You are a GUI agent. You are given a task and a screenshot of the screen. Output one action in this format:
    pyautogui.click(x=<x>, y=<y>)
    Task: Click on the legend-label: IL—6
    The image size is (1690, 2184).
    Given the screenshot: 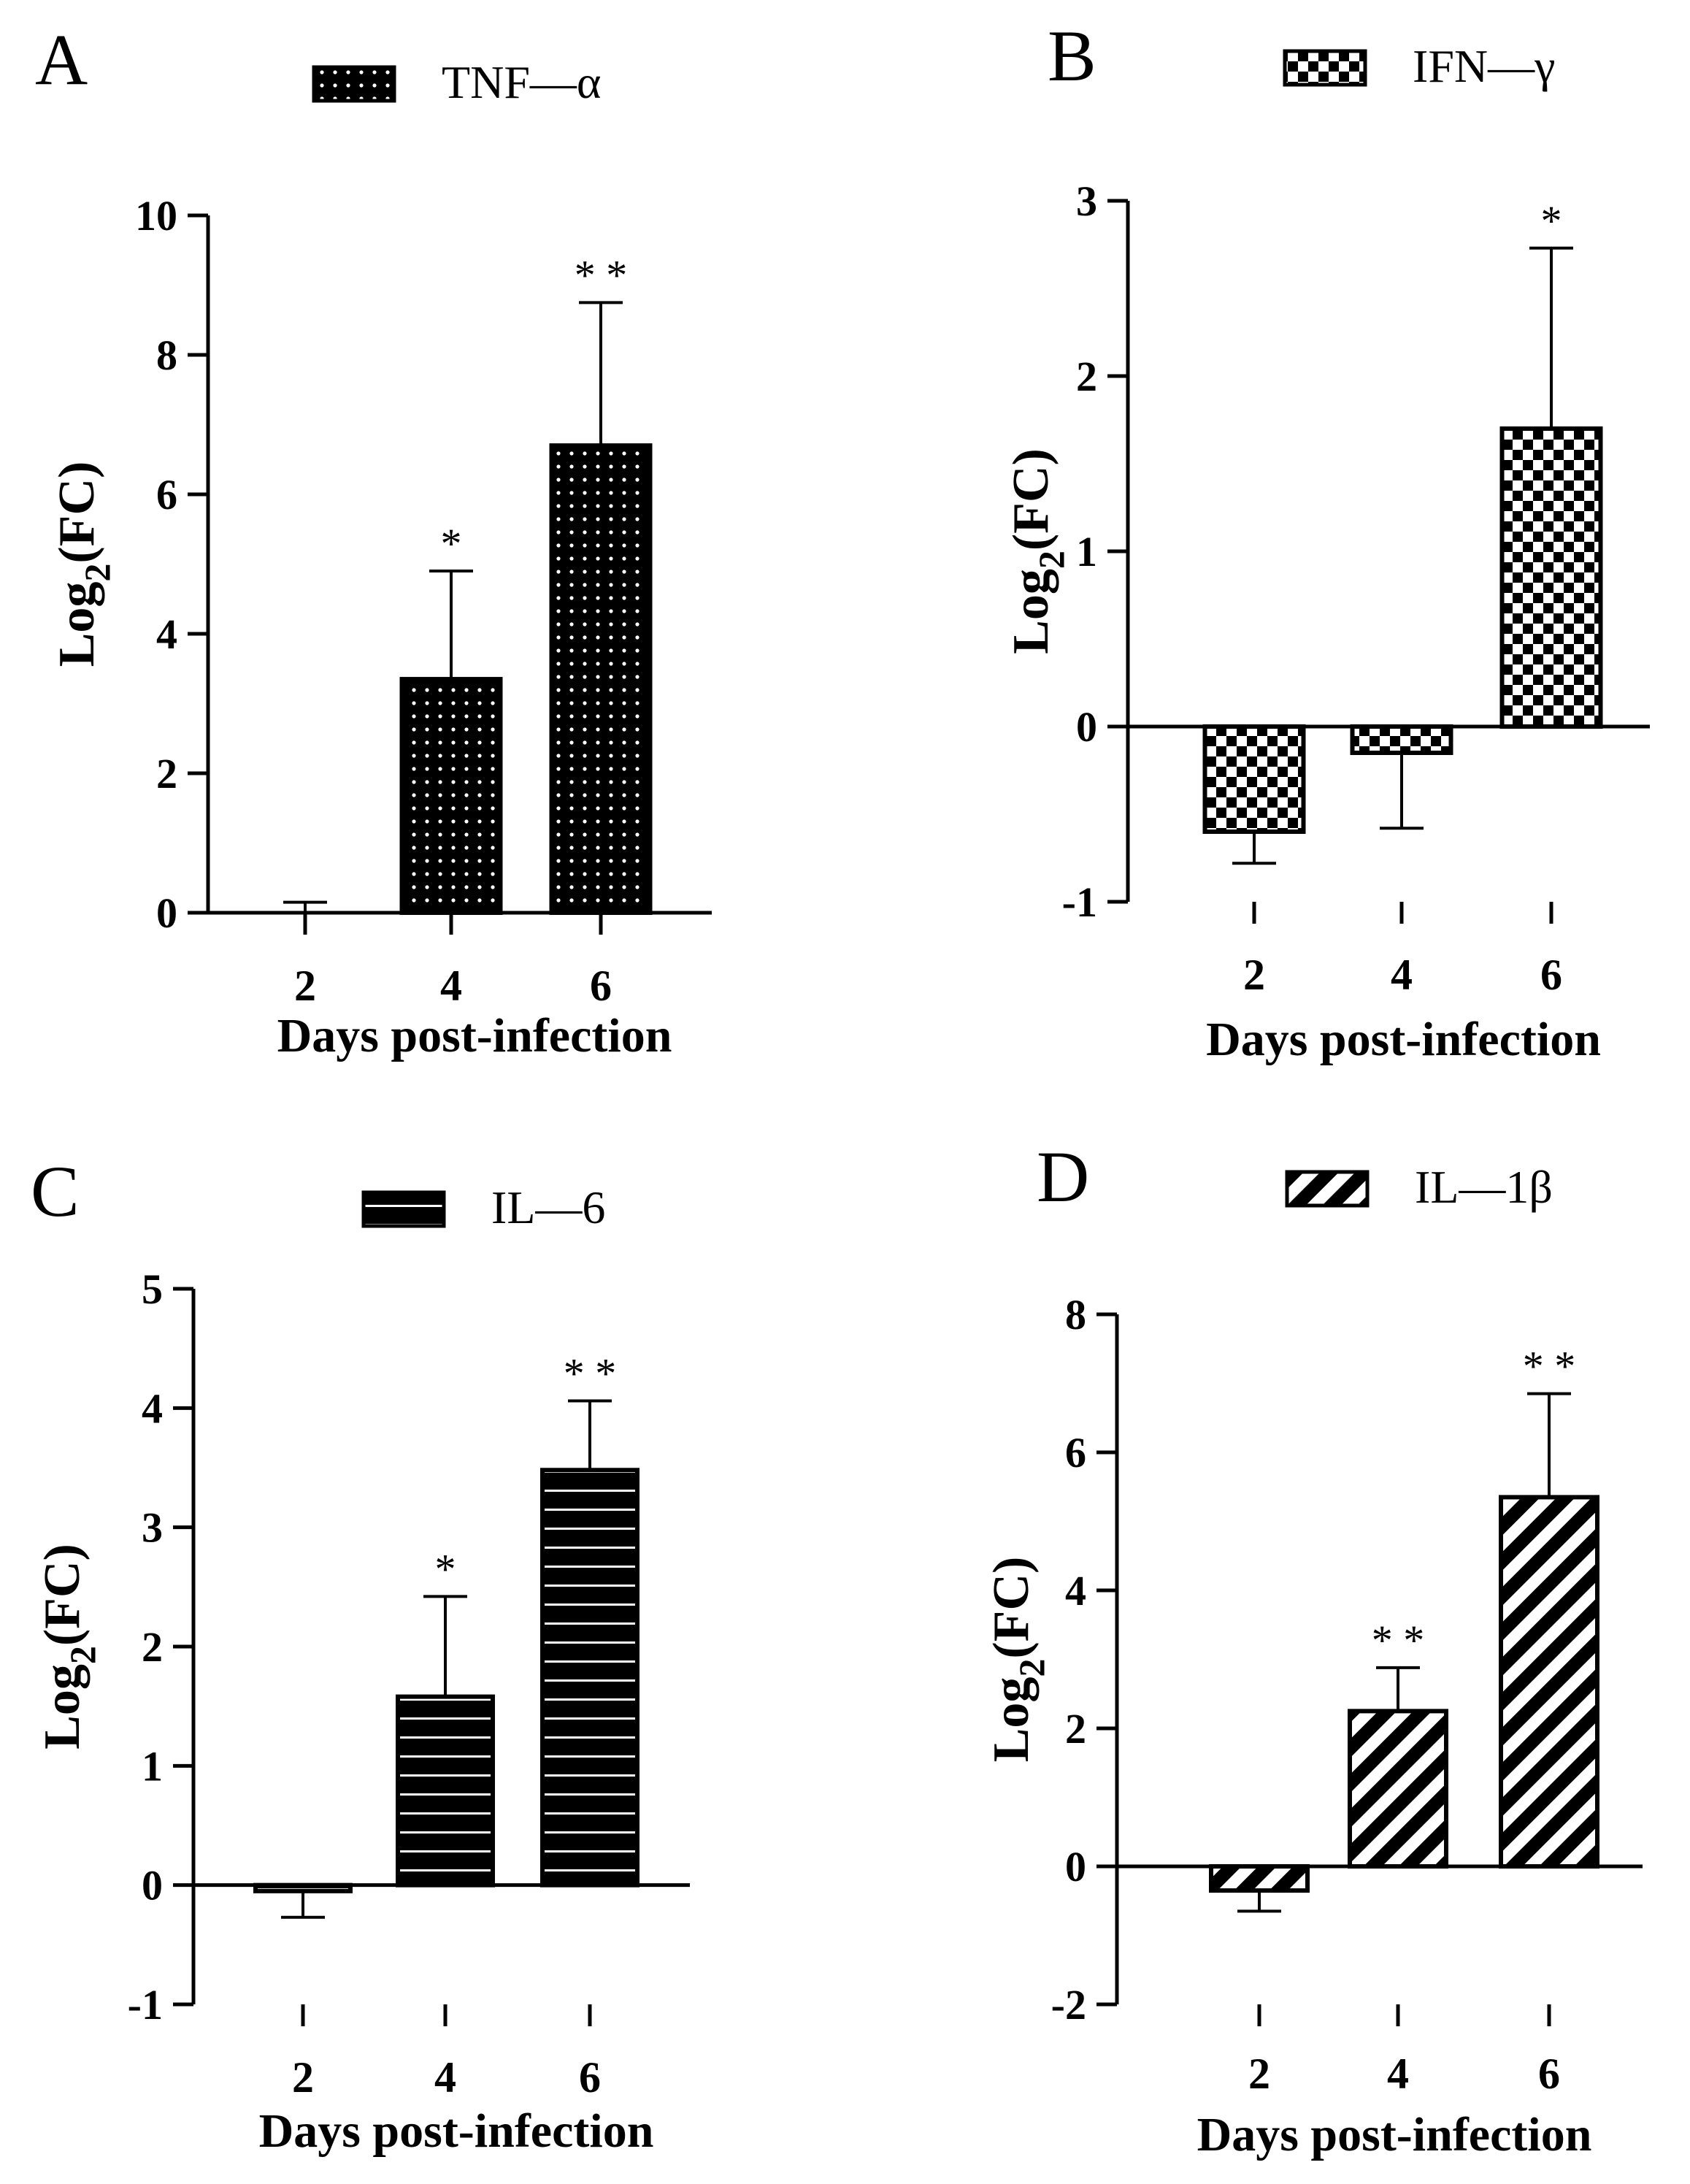 What is the action you would take?
    pyautogui.click(x=548, y=1207)
    